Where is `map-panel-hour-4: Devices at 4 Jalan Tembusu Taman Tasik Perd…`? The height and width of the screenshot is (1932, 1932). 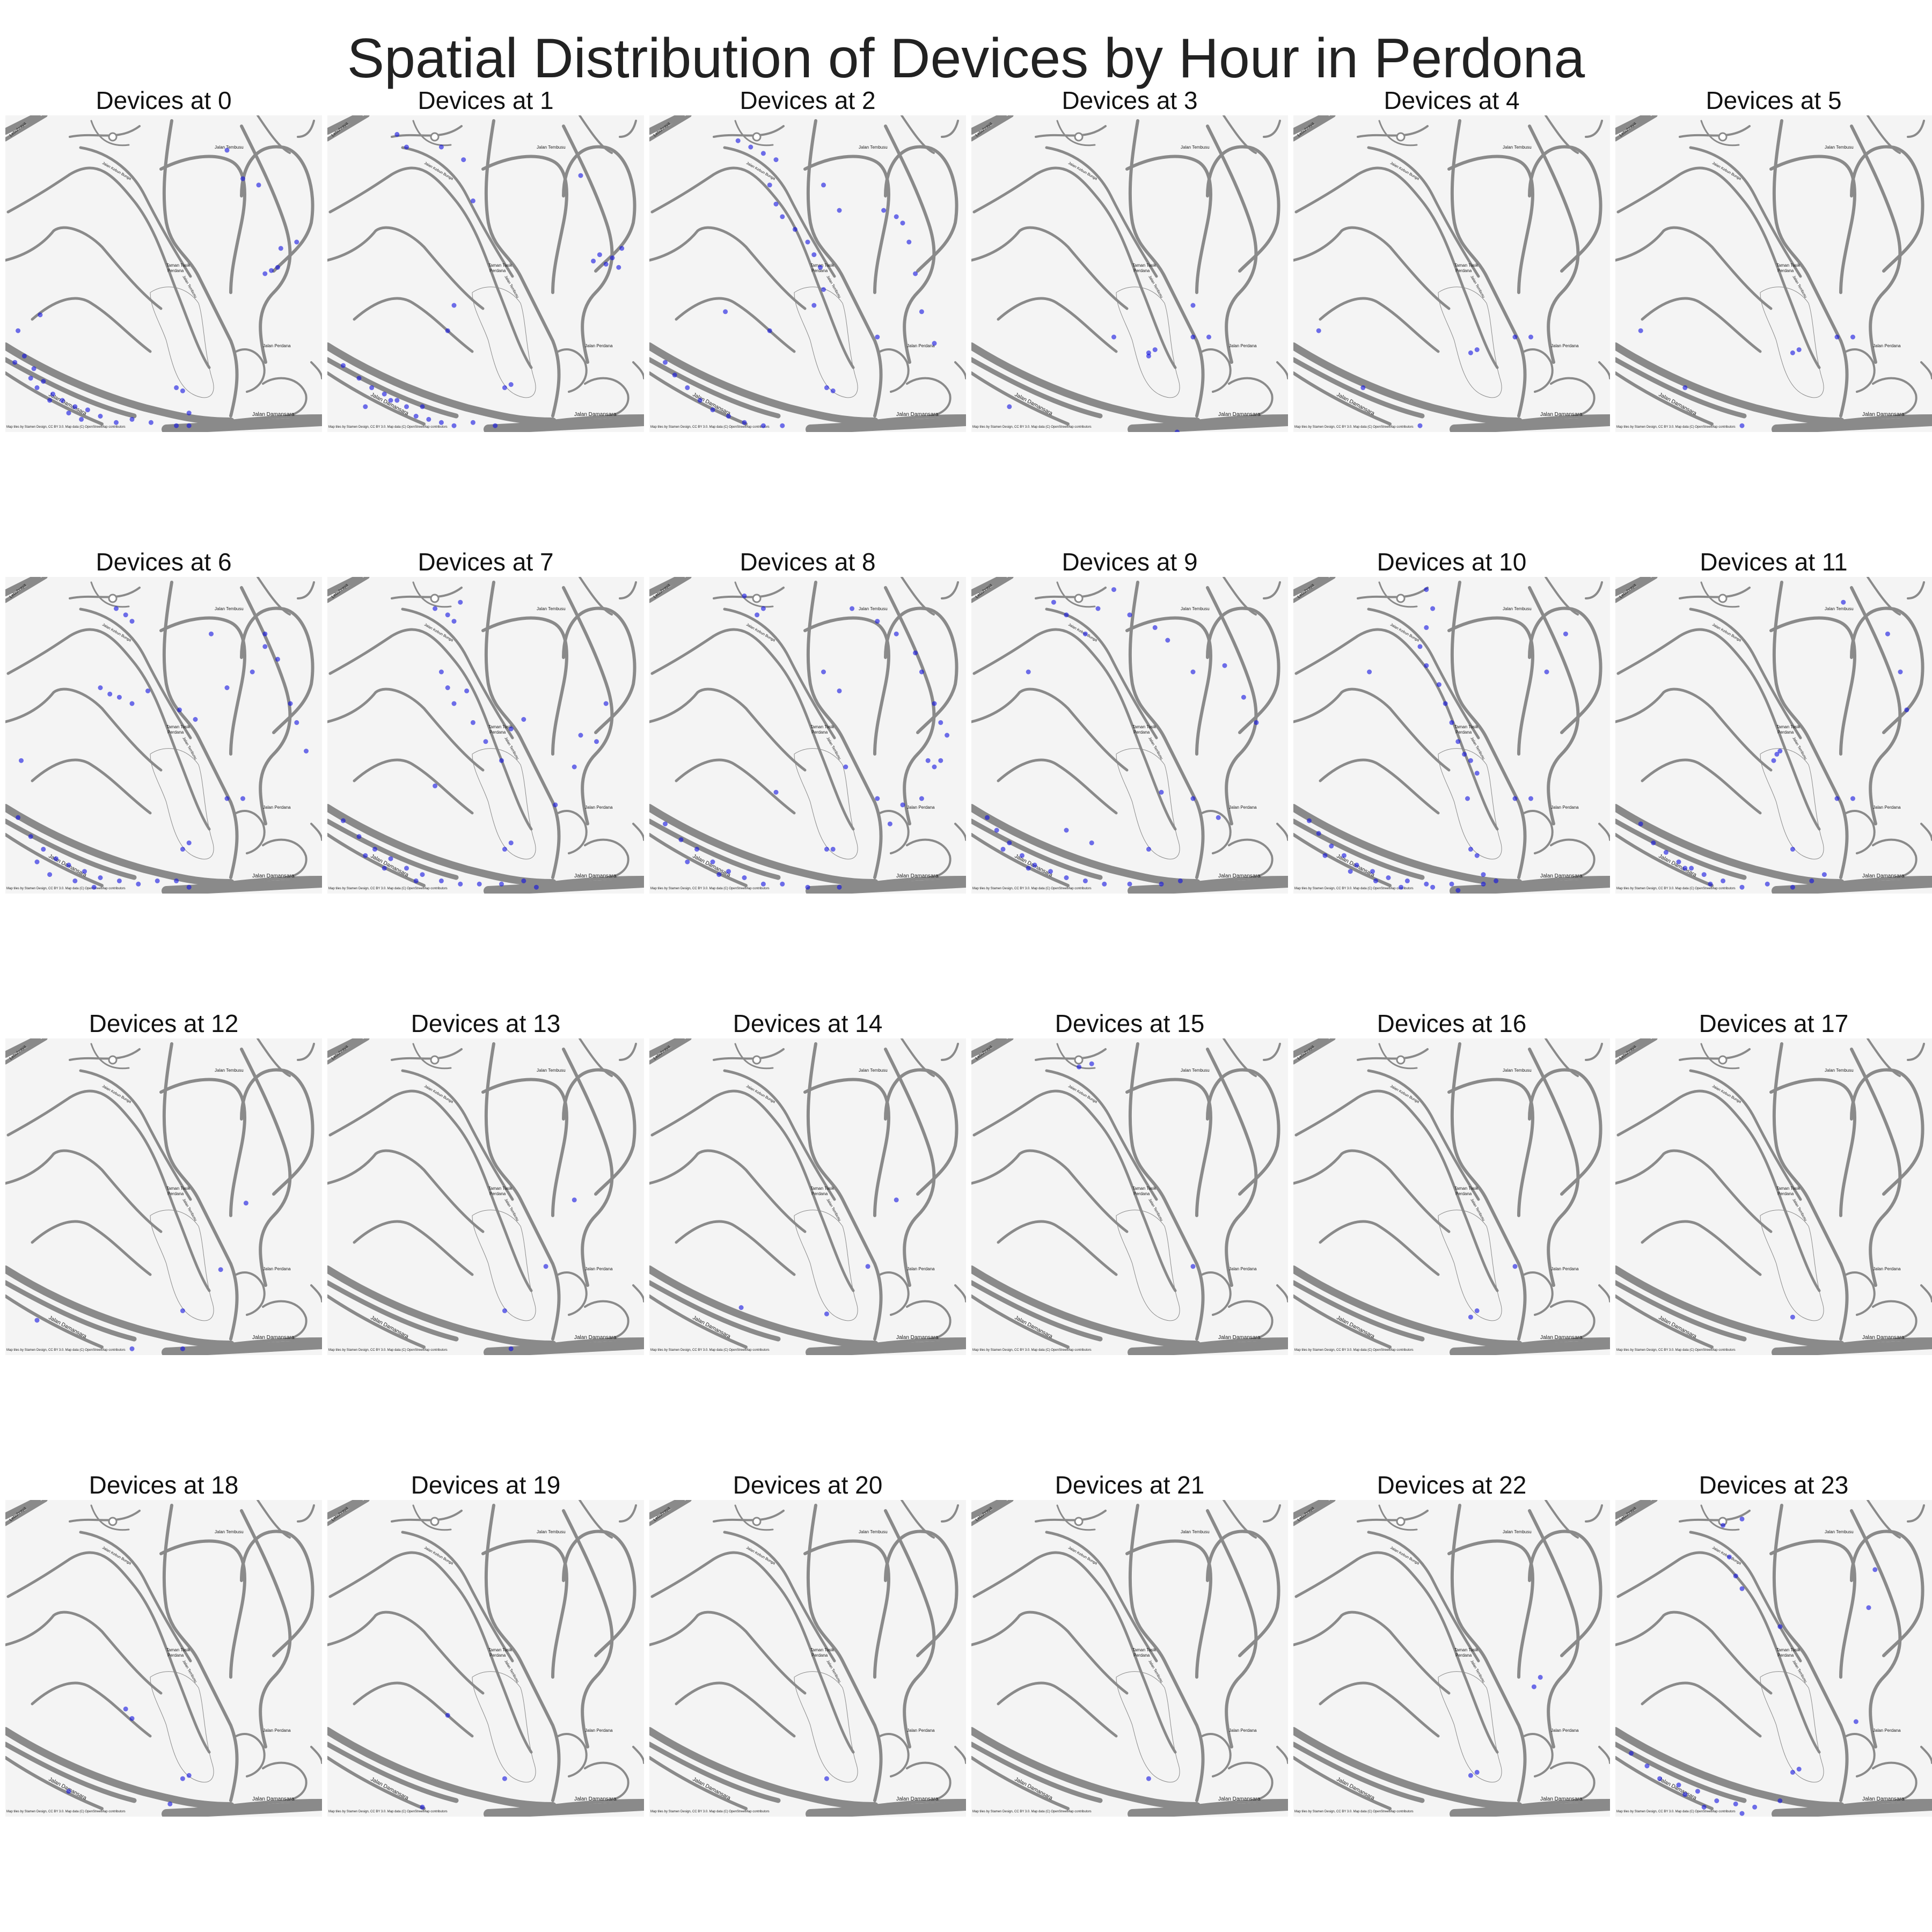
map-panel-hour-4: Devices at 4 Jalan Tembusu Taman Tasik Perd… is located at coordinates (1451, 311).